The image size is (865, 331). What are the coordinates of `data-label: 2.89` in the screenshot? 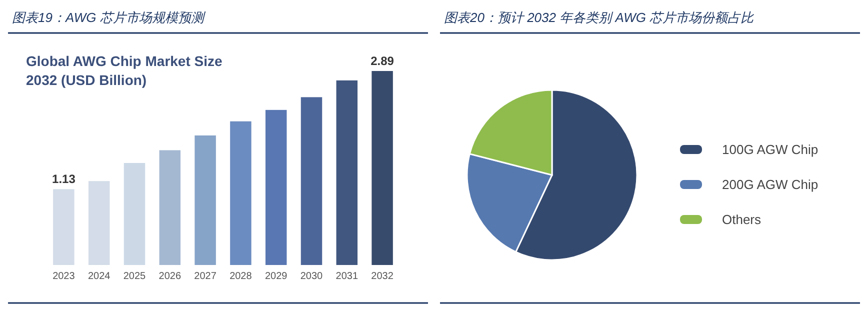 It's located at (382, 61).